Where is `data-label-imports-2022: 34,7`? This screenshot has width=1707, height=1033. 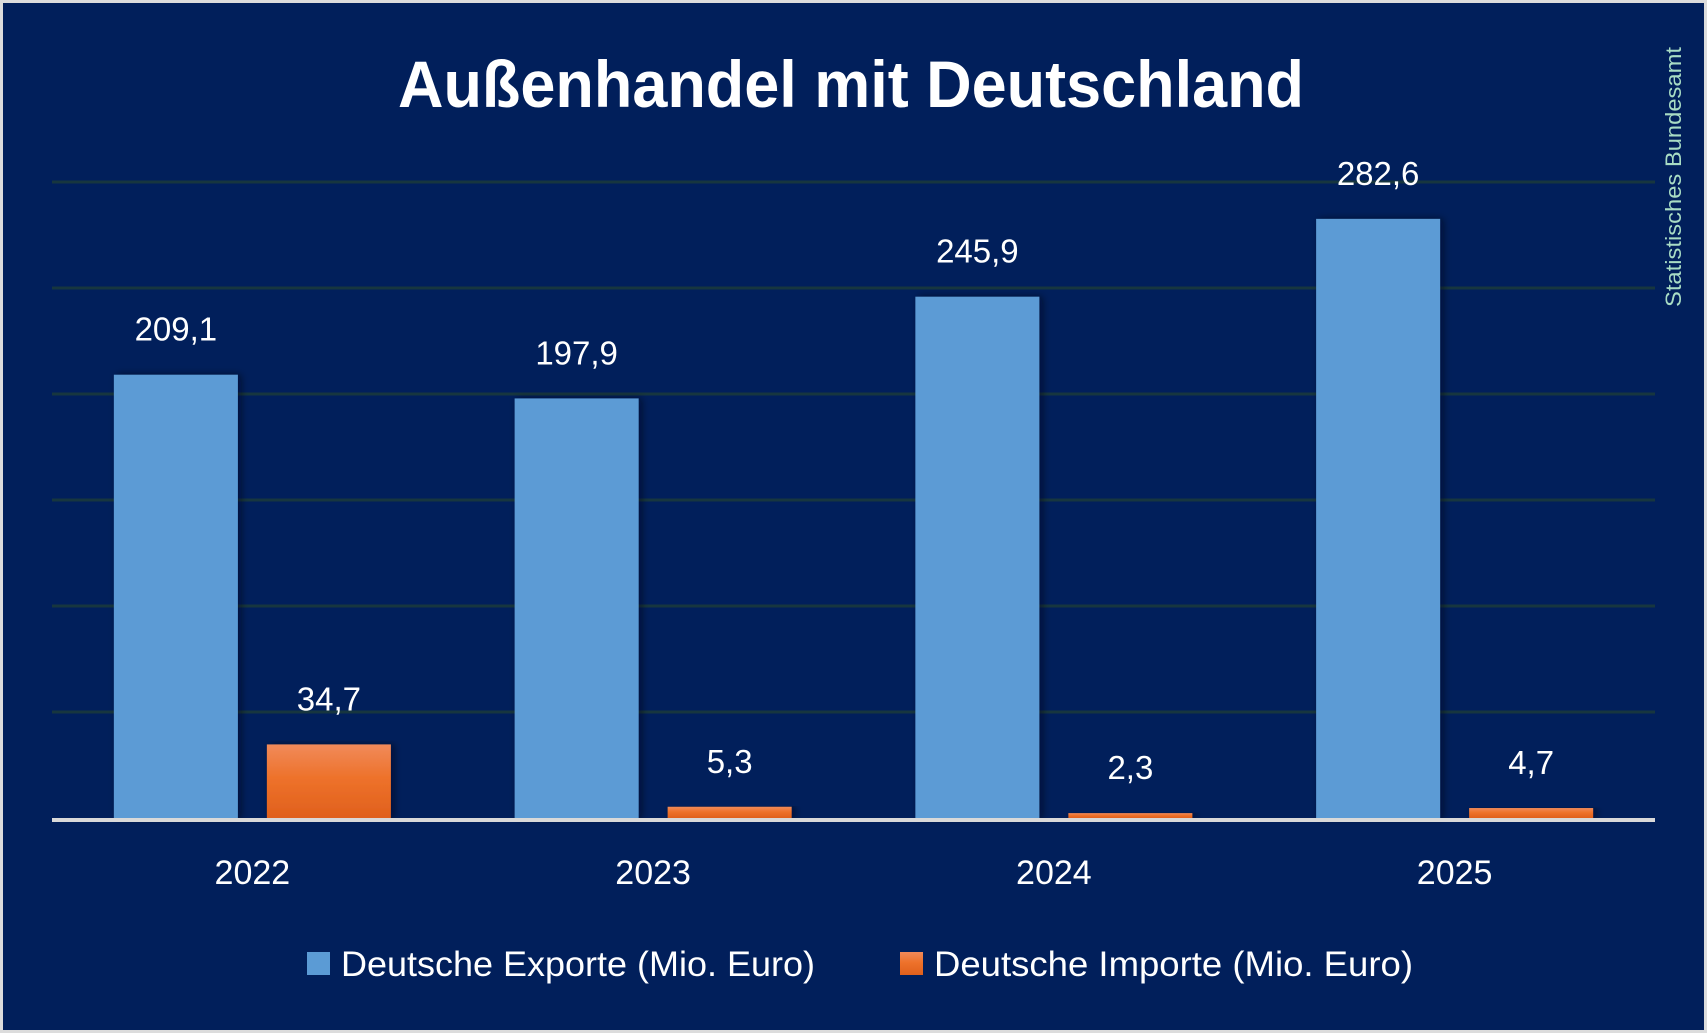
data-label-imports-2022: 34,7 is located at coordinates (329, 698).